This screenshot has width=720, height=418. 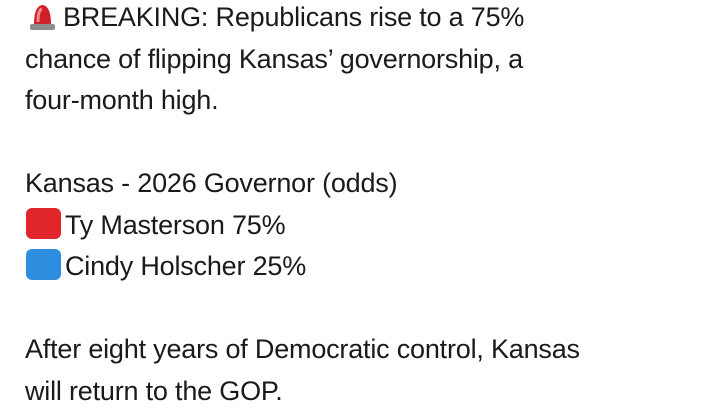 I want to click on candidate-name: Ty Masterson, so click(x=145, y=224).